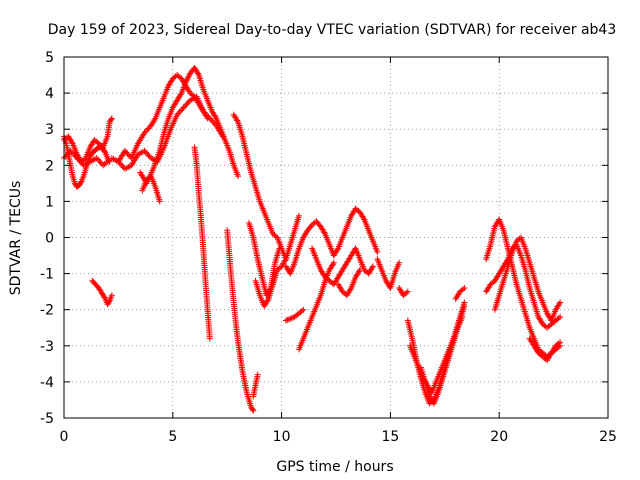 This screenshot has width=640, height=480. What do you see at coordinates (499, 437) in the screenshot?
I see `x-tick-label: 20` at bounding box center [499, 437].